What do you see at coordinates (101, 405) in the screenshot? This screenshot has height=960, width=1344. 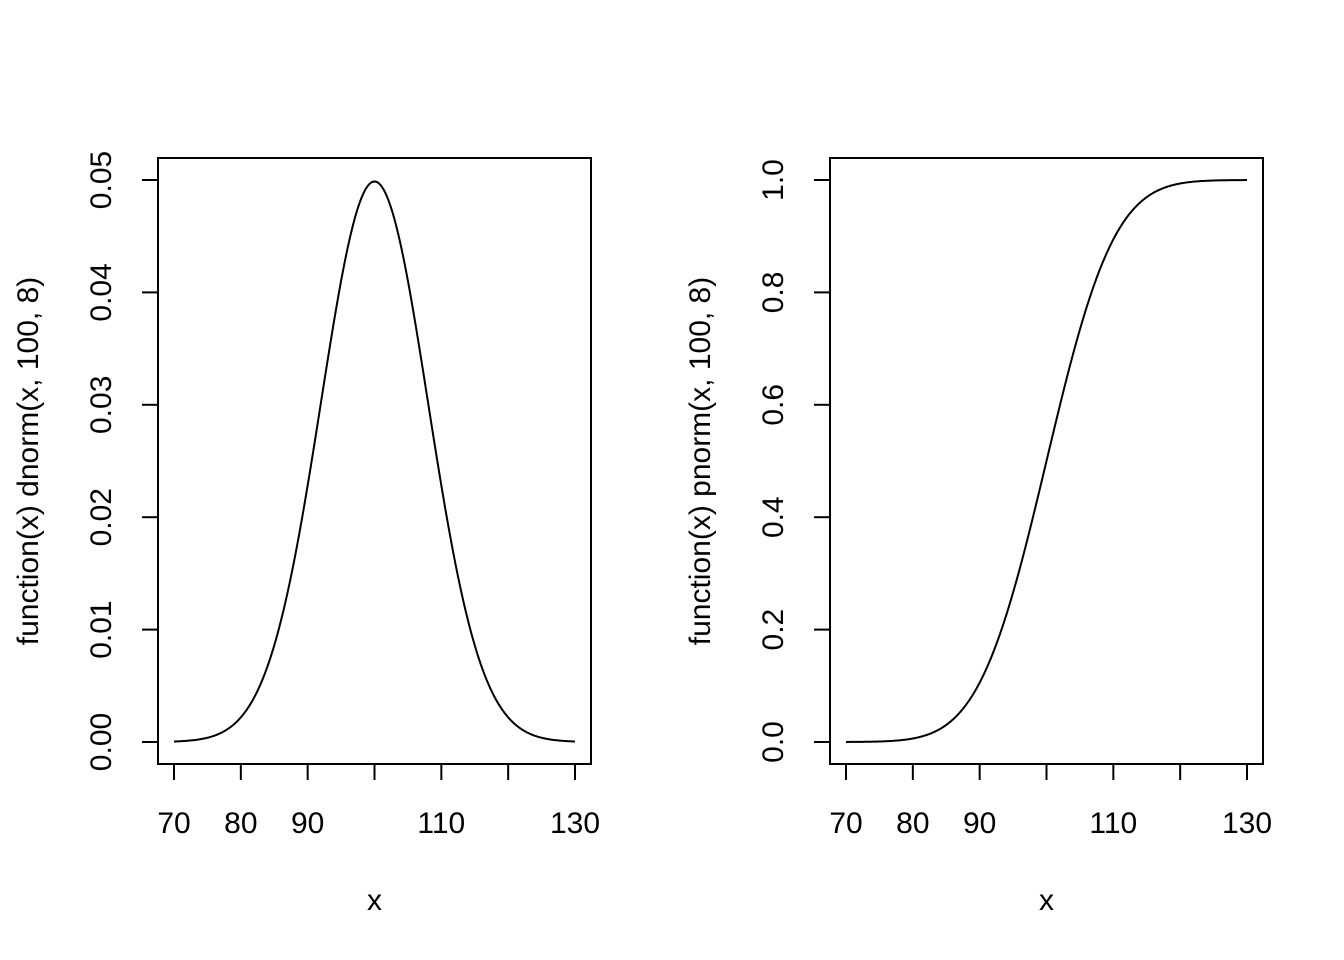 I see `y-tick-label: 0.03` at bounding box center [101, 405].